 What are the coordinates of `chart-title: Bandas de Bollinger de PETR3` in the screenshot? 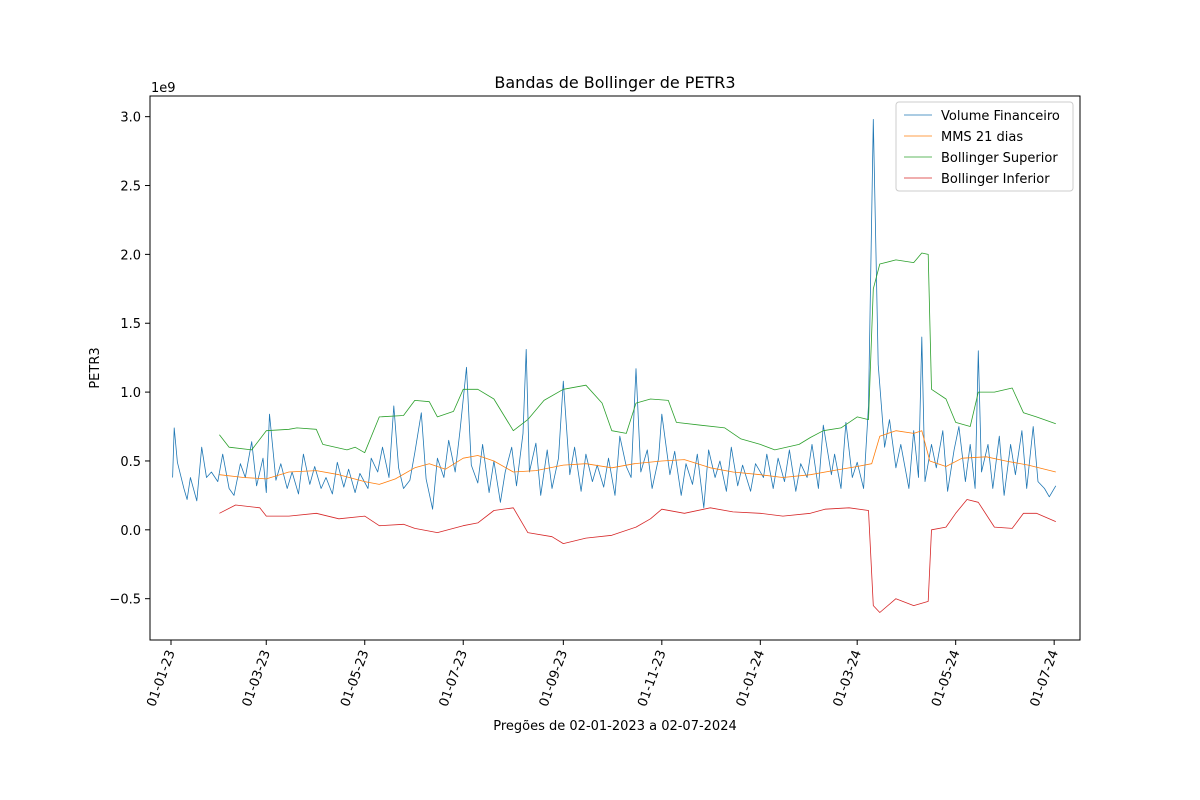 It's located at (614, 82).